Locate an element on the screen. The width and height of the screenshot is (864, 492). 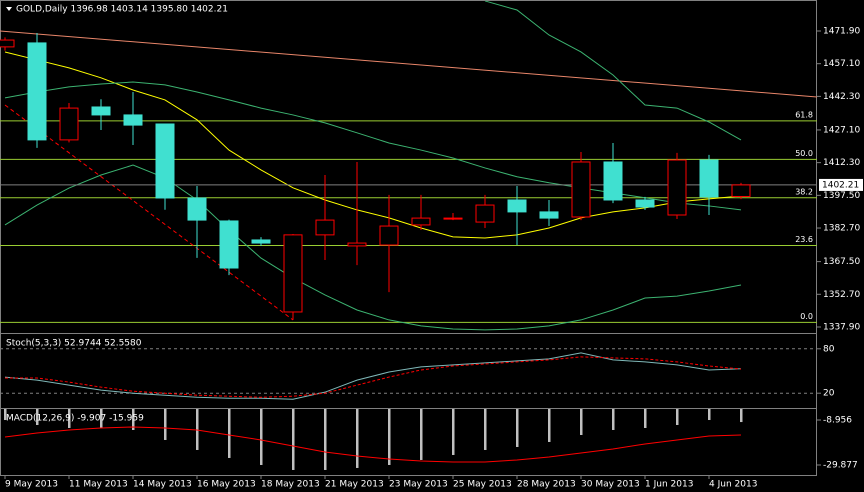
fib-label: 61.8 is located at coordinates (804, 114).